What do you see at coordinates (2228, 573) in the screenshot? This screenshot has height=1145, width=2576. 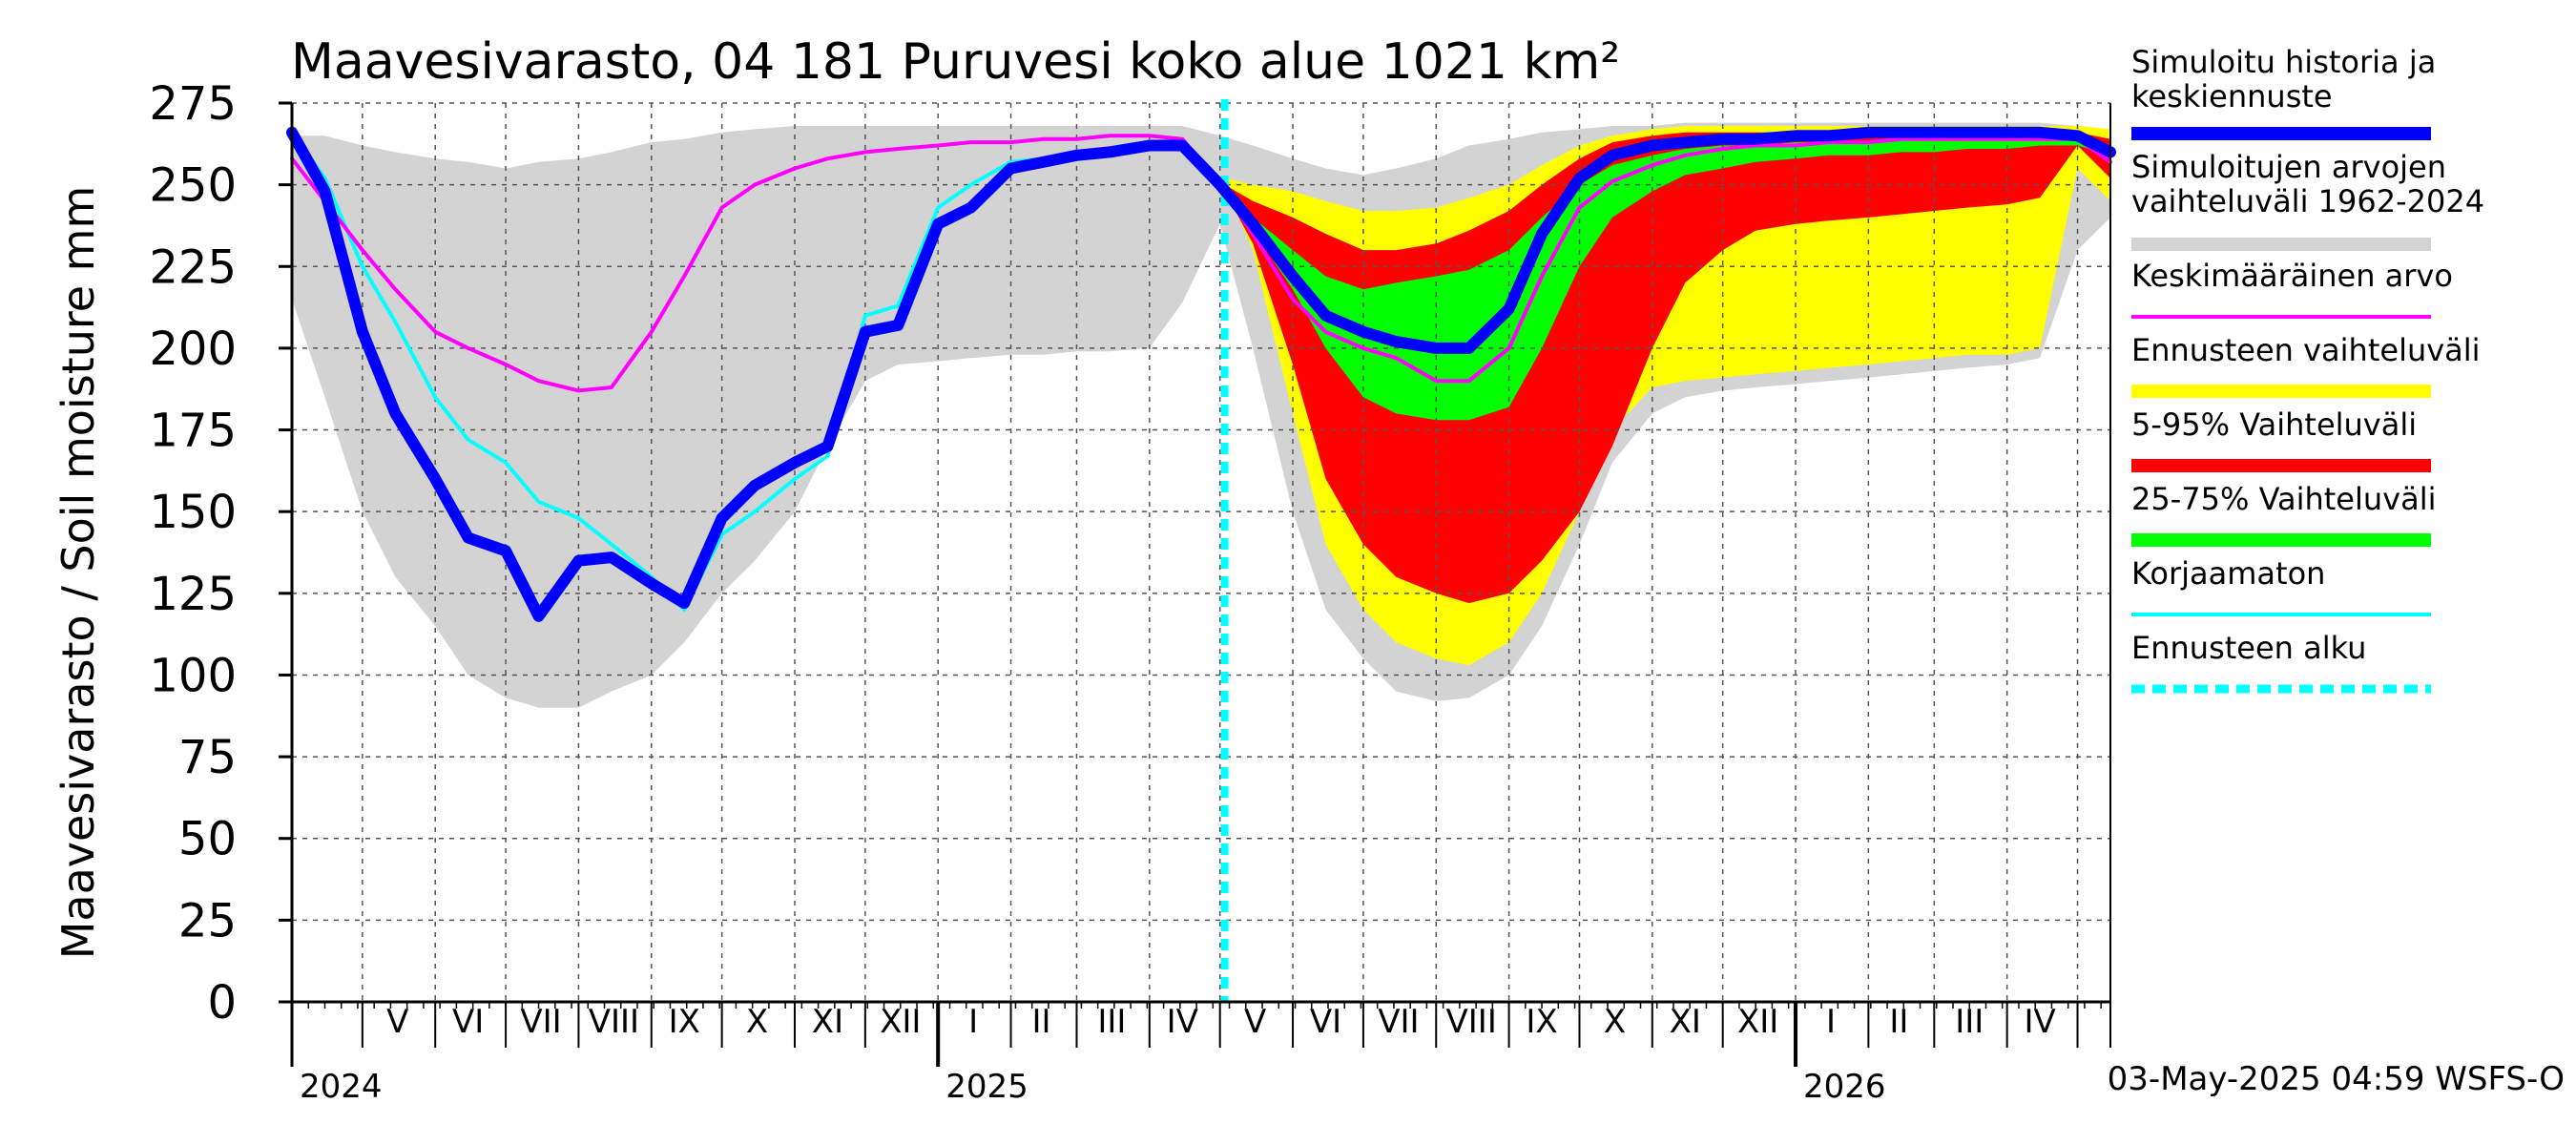 I see `legend-label: Korjaamaton` at bounding box center [2228, 573].